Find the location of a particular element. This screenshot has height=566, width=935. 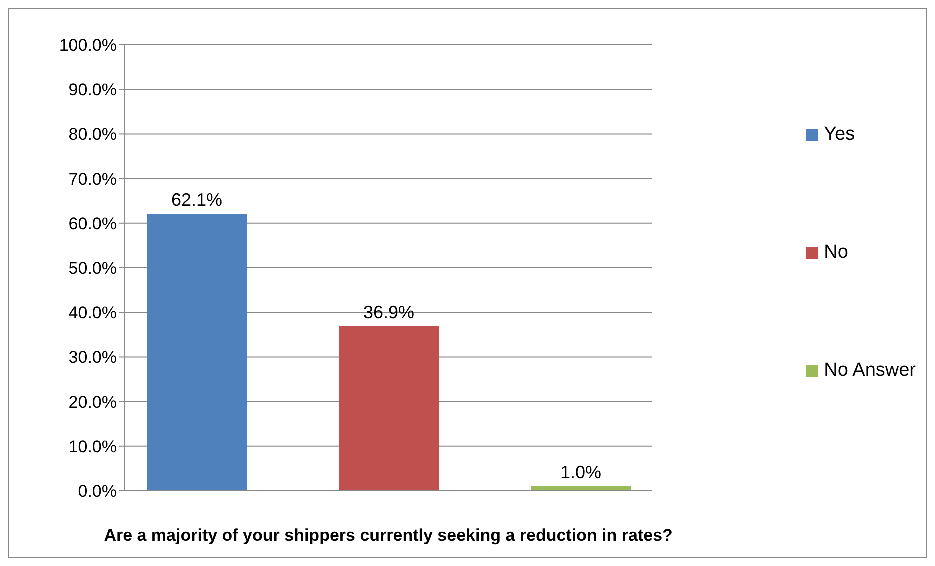

y-tick-label: 20.0% is located at coordinates (92, 402).